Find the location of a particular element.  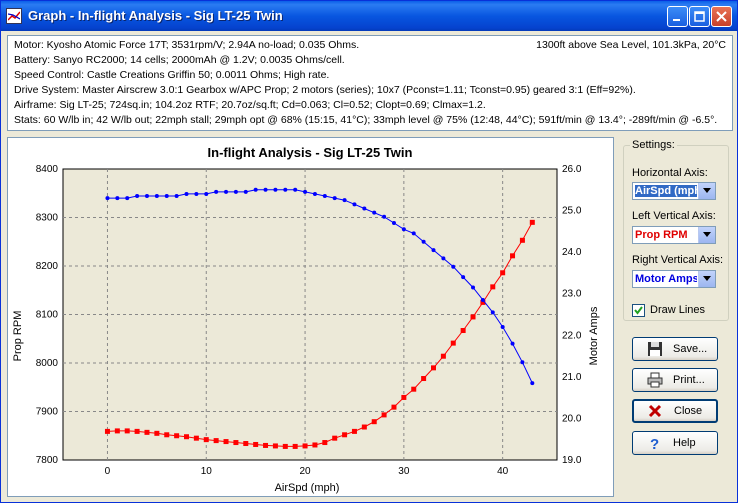

close-button: Close is located at coordinates (675, 411).